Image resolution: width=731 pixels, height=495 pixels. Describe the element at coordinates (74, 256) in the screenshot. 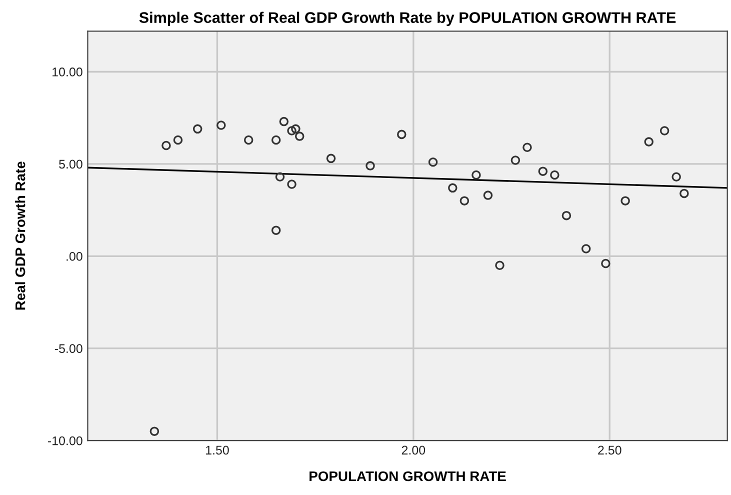

I see `y-tick-label: .00` at that location.